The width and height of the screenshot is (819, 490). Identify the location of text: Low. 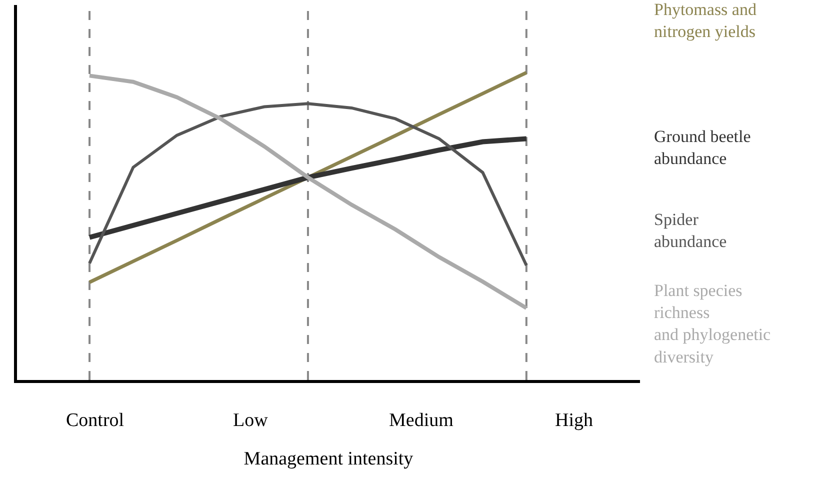
(250, 420).